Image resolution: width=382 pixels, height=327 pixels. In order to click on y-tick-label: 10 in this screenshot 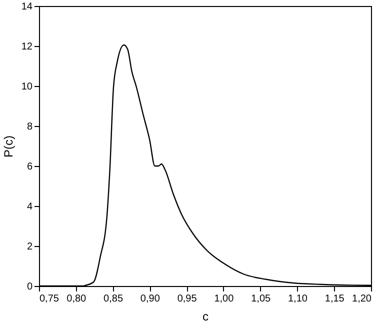, I will do `click(27, 87)`.